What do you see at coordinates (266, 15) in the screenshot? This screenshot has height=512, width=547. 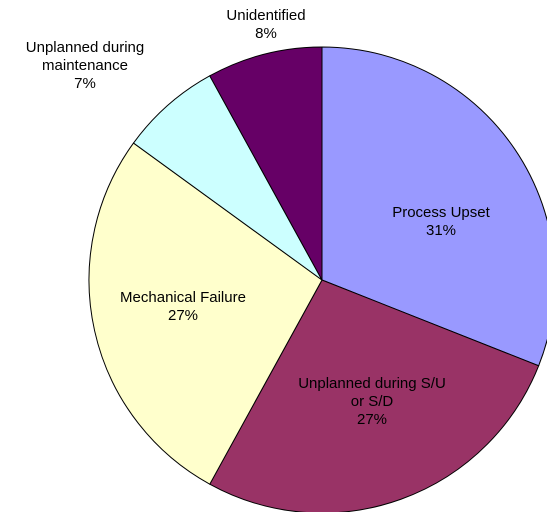 I see `slice-name: Unidentified` at bounding box center [266, 15].